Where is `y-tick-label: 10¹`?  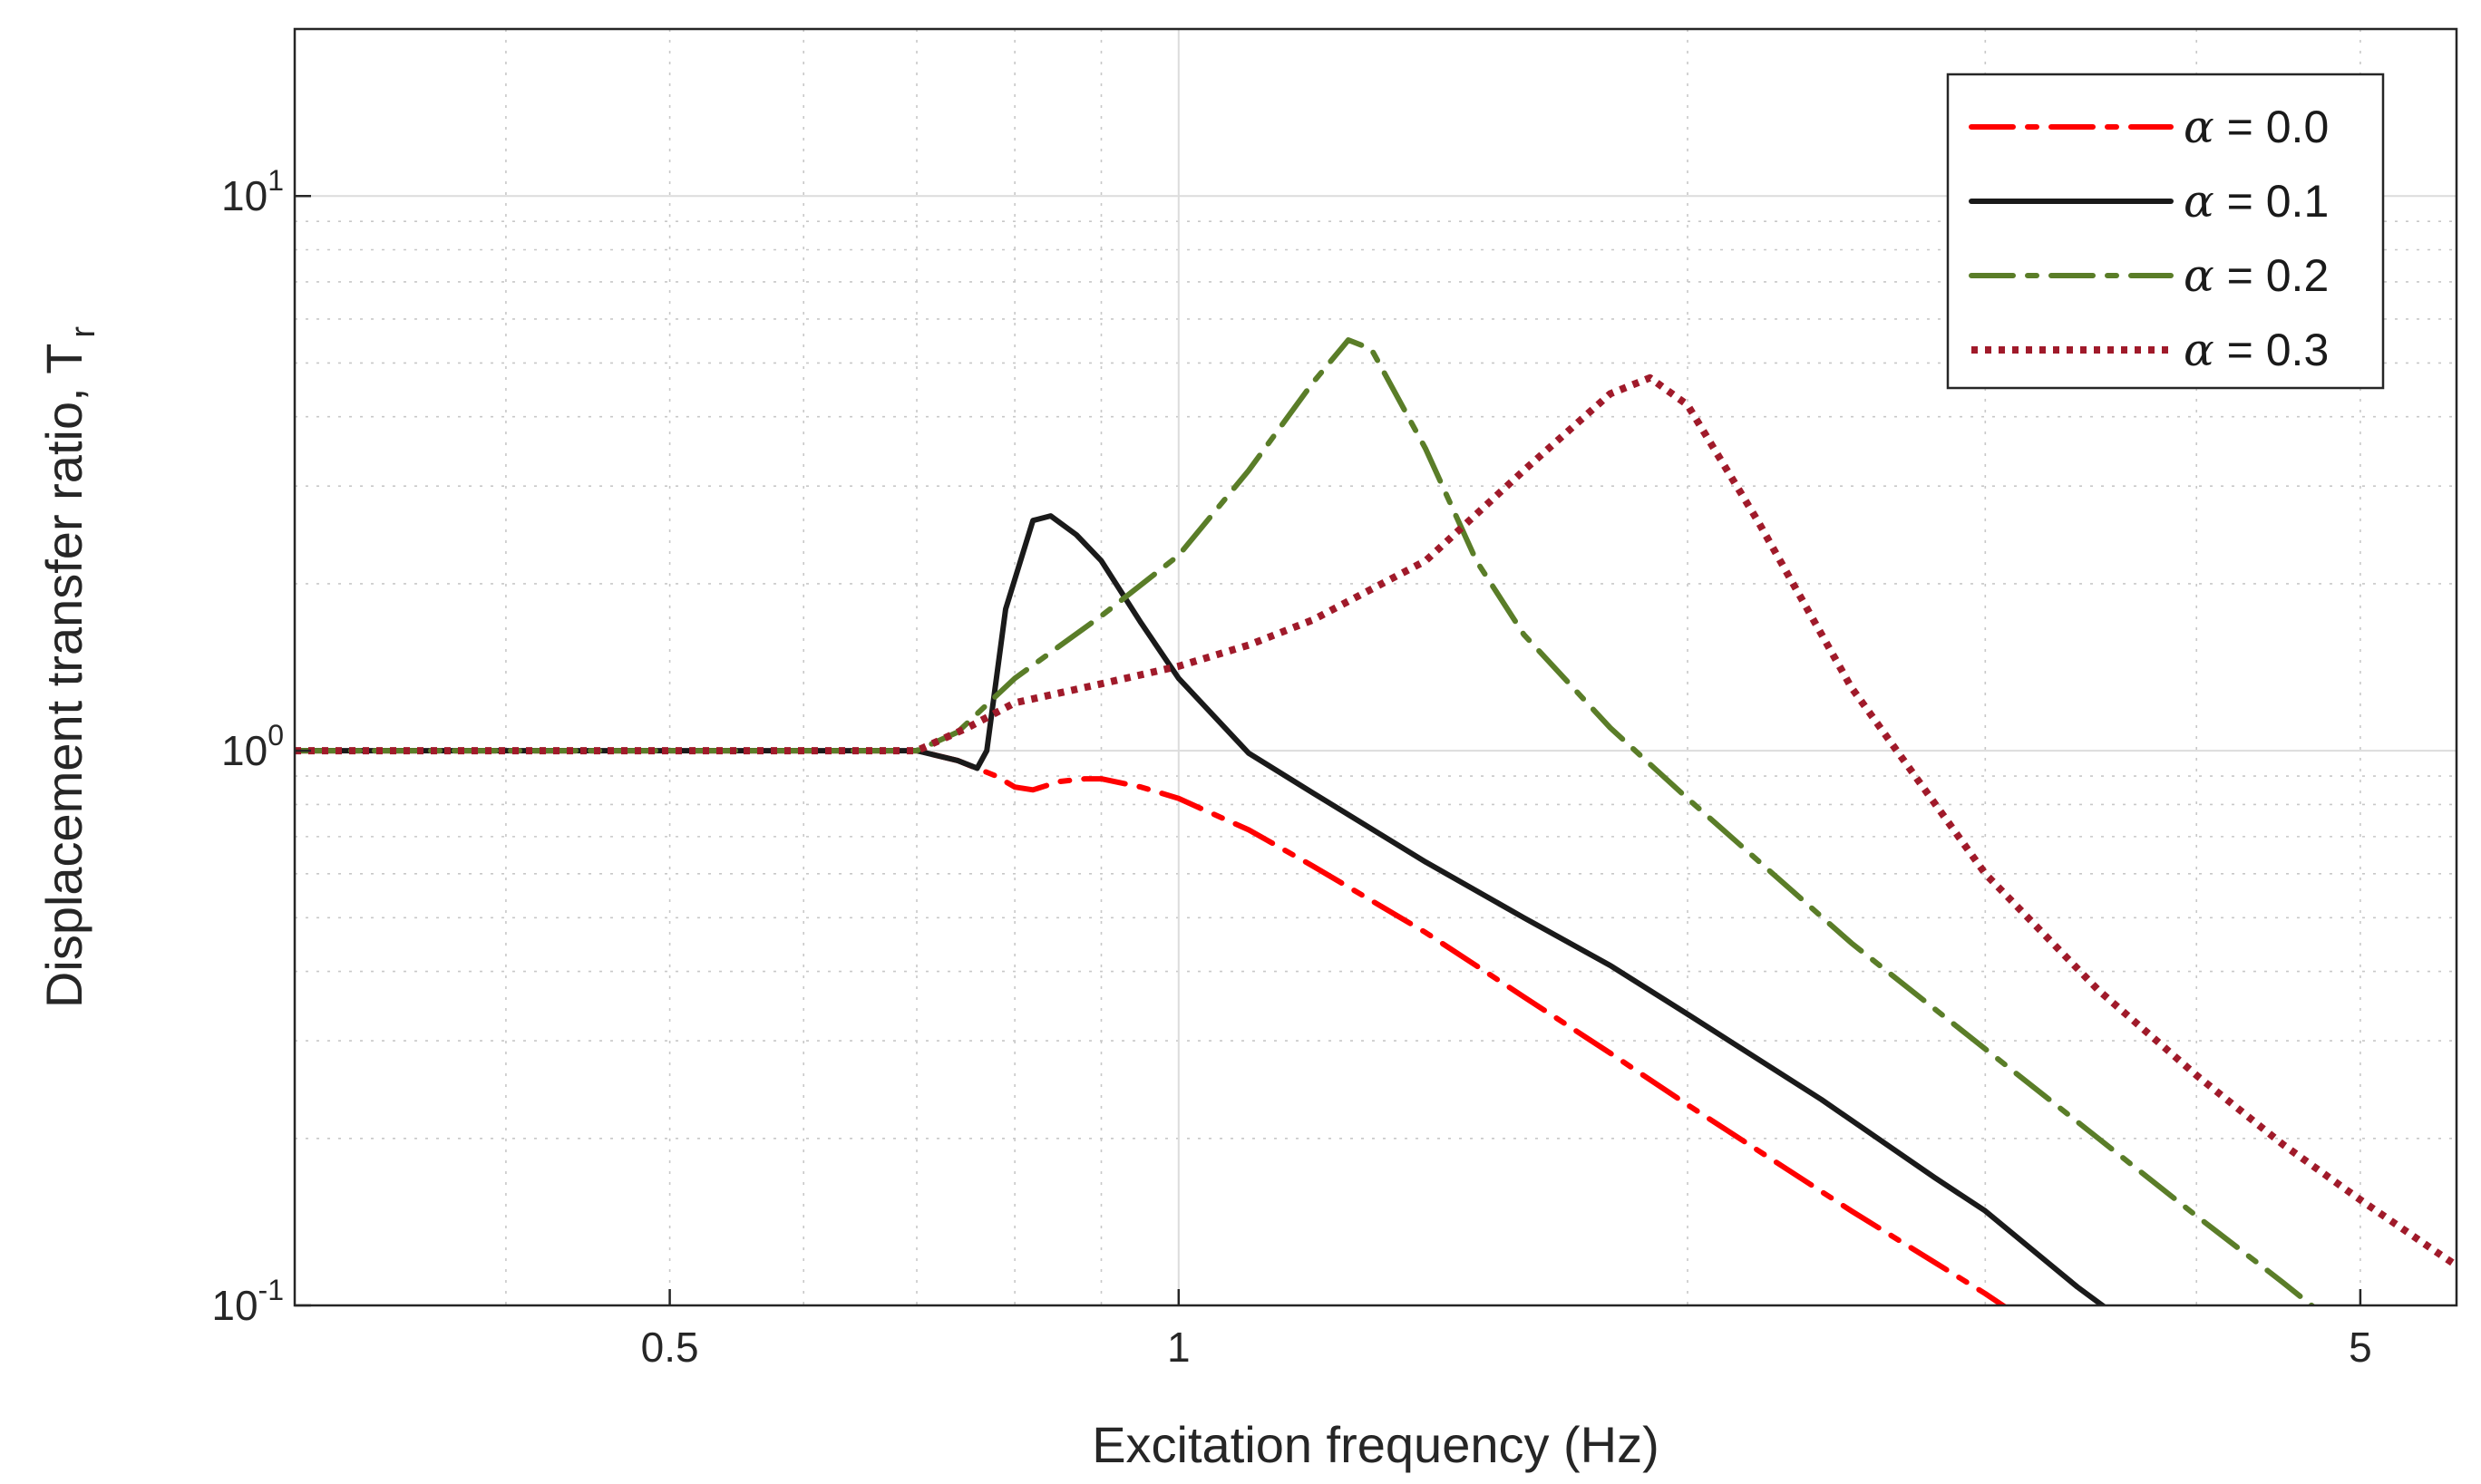 y-tick-label: 10¹ is located at coordinates (252, 191).